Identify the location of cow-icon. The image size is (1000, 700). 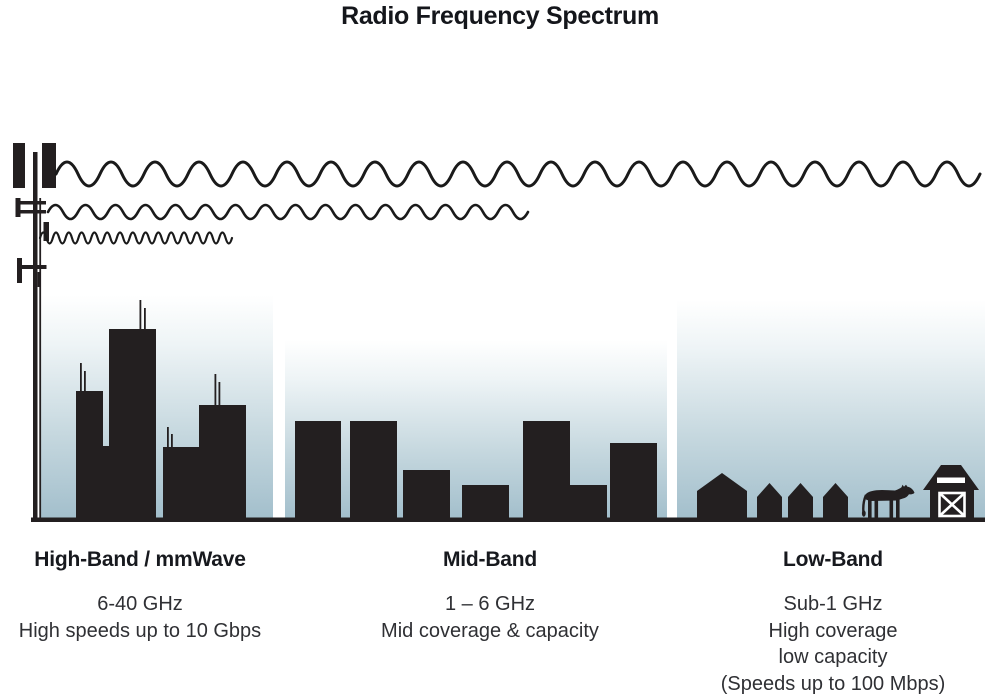
(888, 501).